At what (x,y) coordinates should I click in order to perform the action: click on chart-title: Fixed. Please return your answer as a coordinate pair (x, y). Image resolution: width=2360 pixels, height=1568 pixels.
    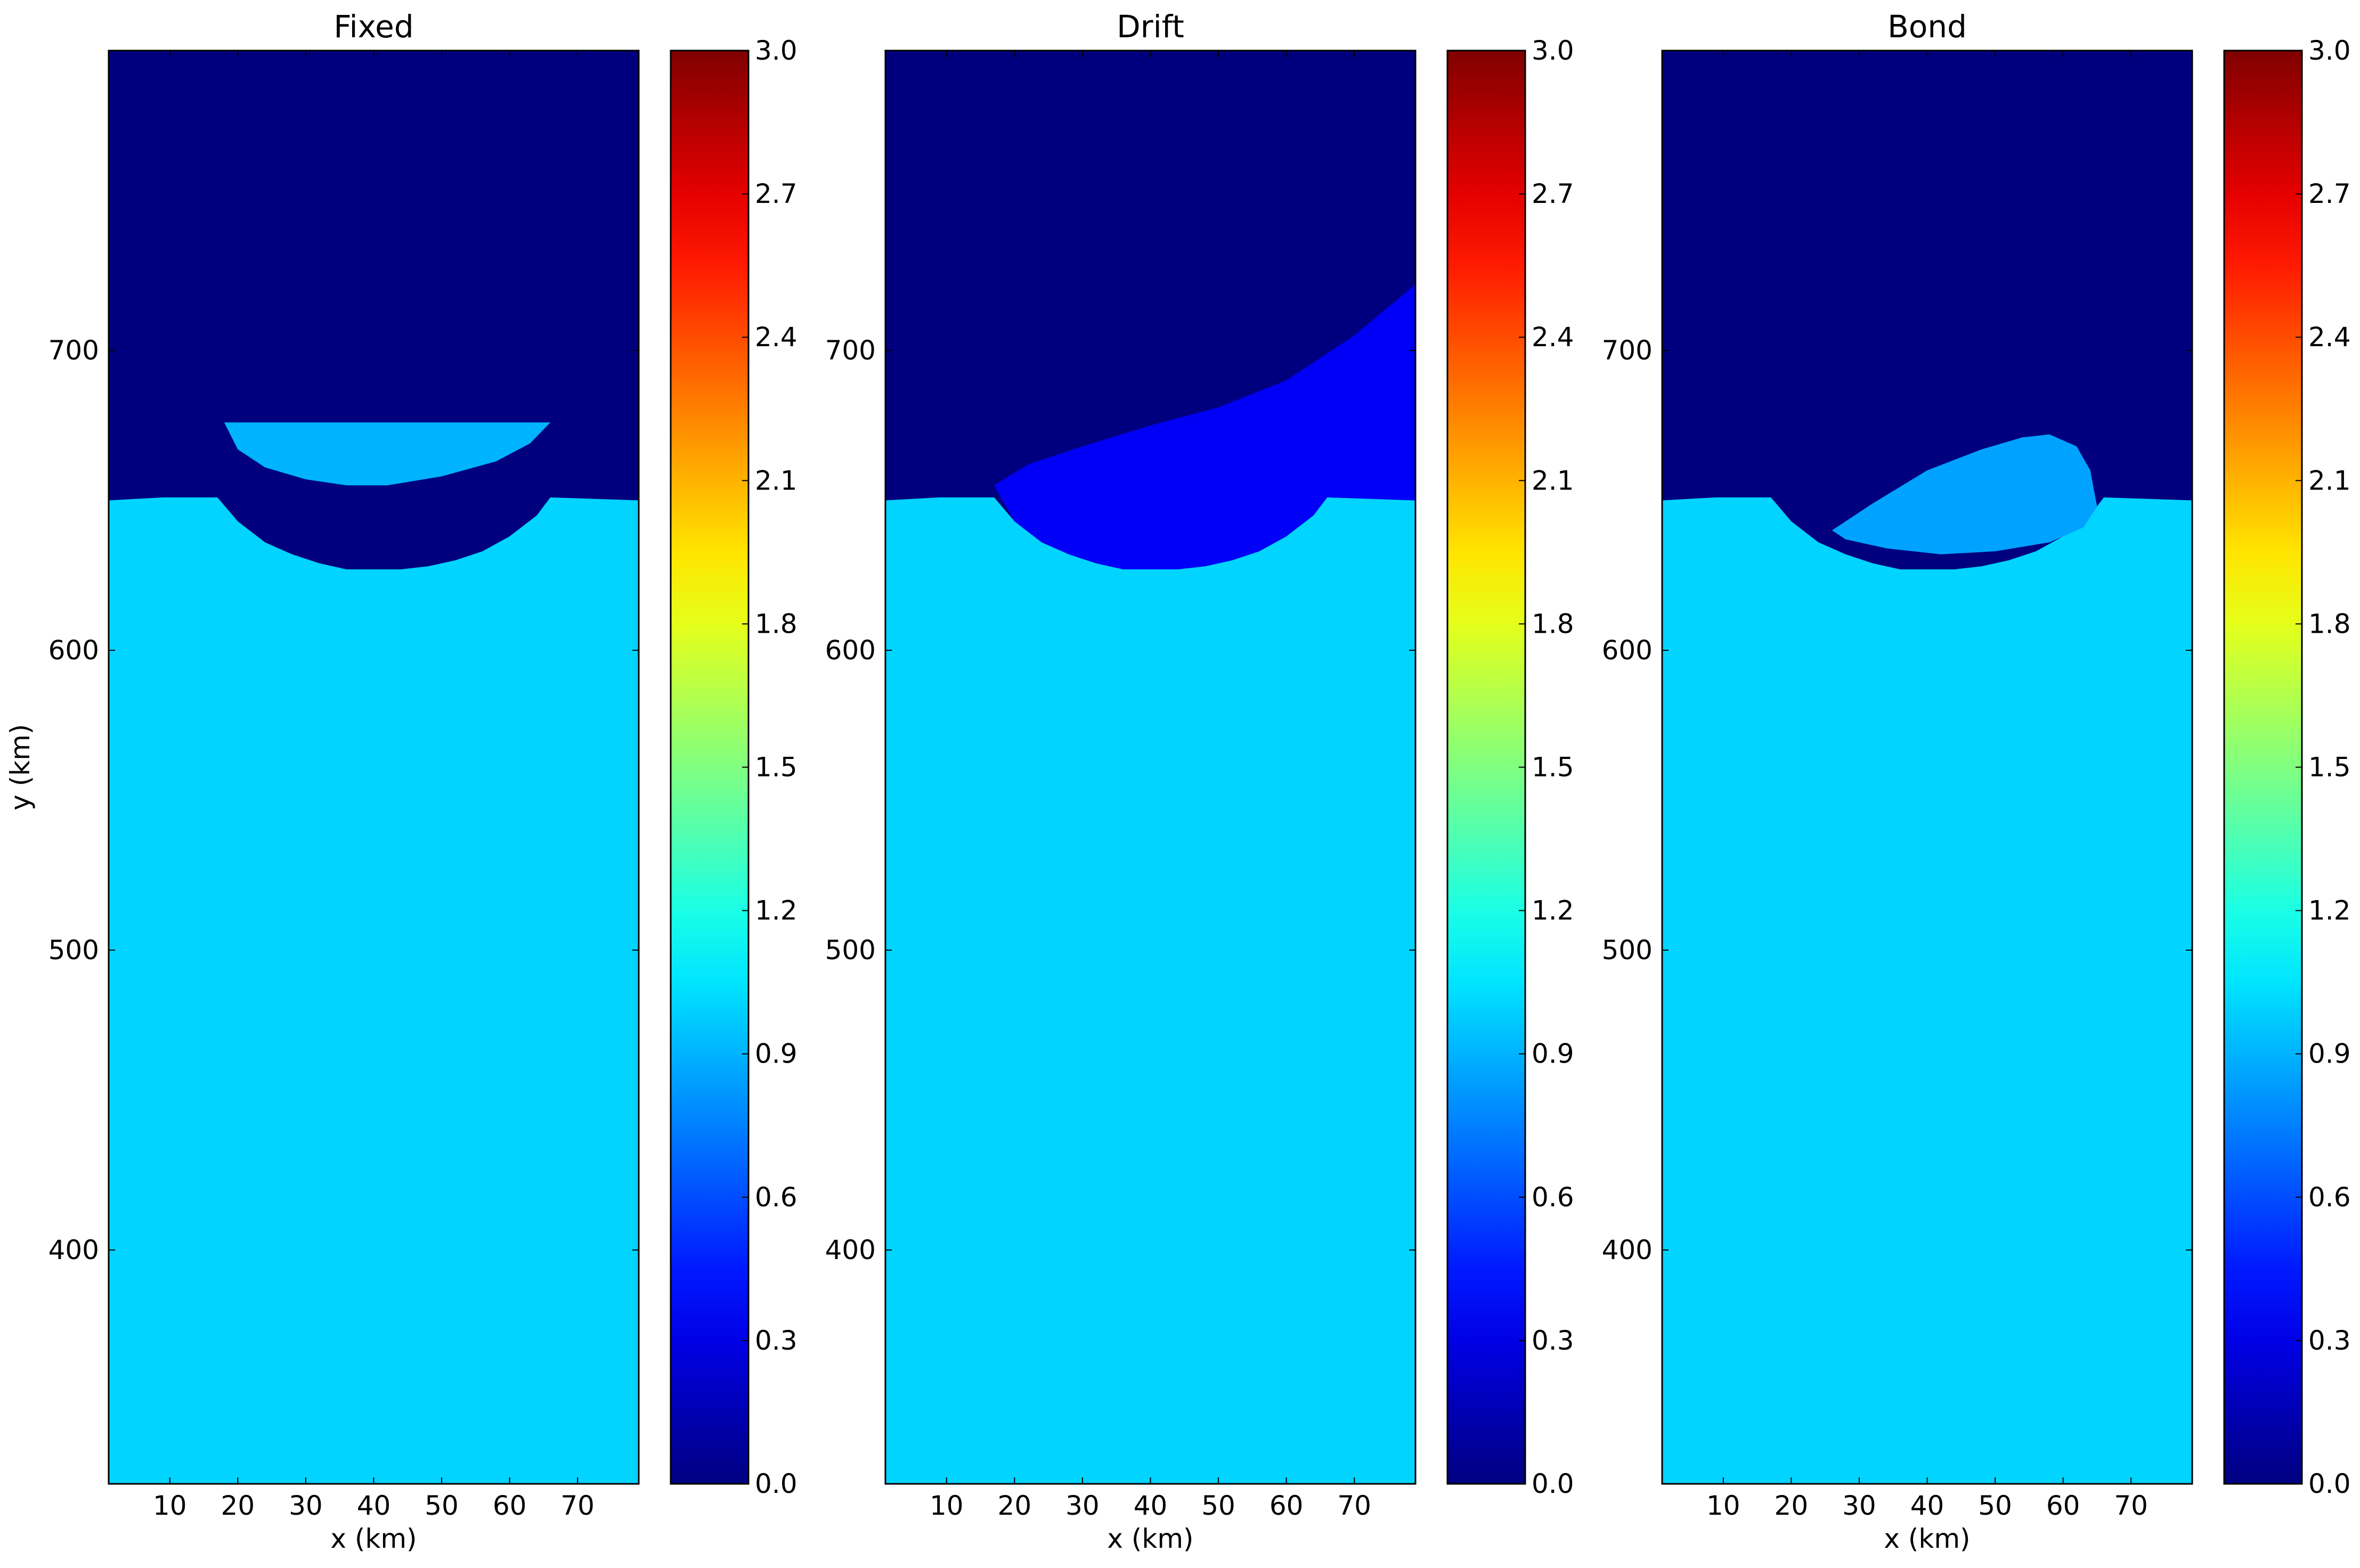
    Looking at the image, I should click on (373, 27).